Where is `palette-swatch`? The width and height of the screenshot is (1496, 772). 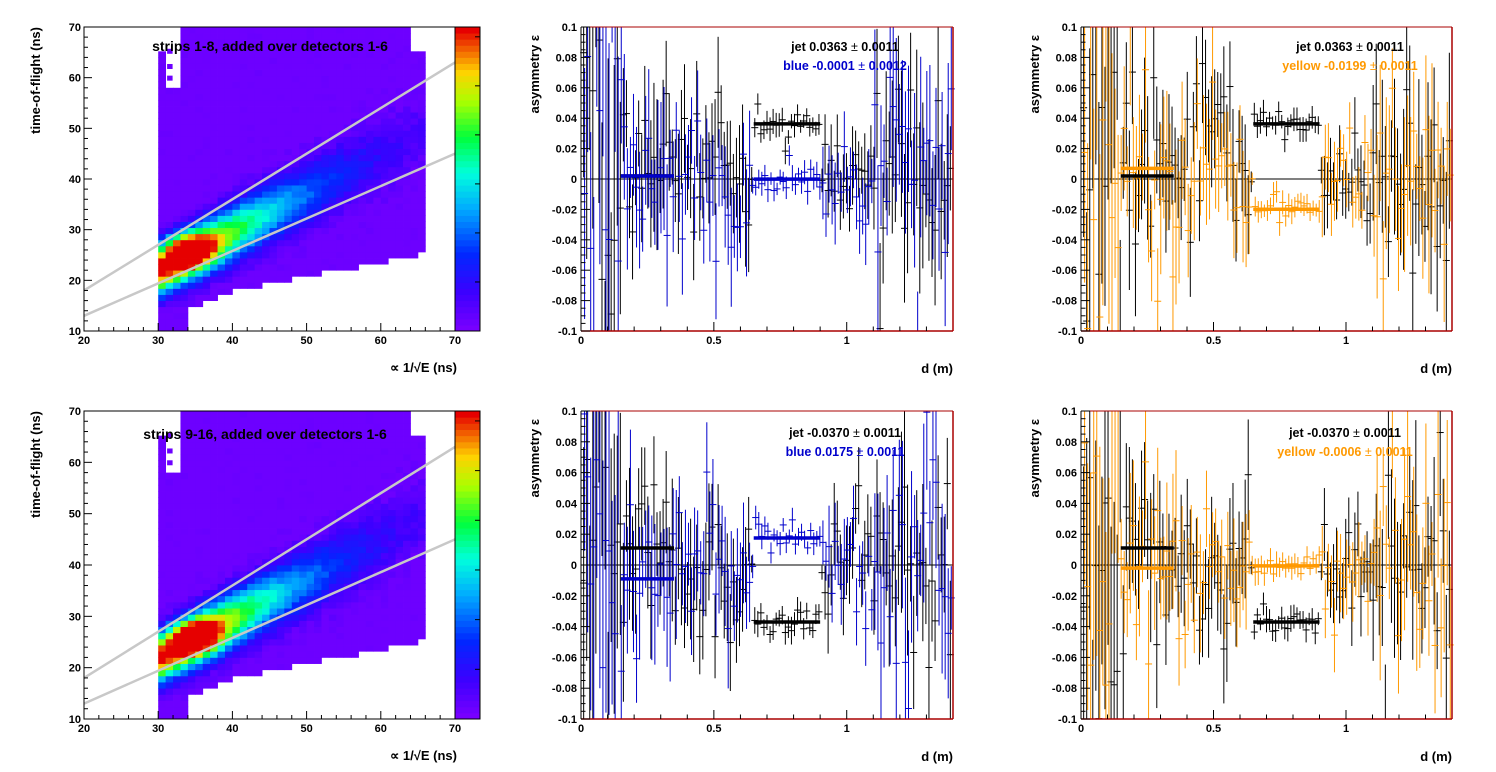
palette-swatch is located at coordinates (467, 304).